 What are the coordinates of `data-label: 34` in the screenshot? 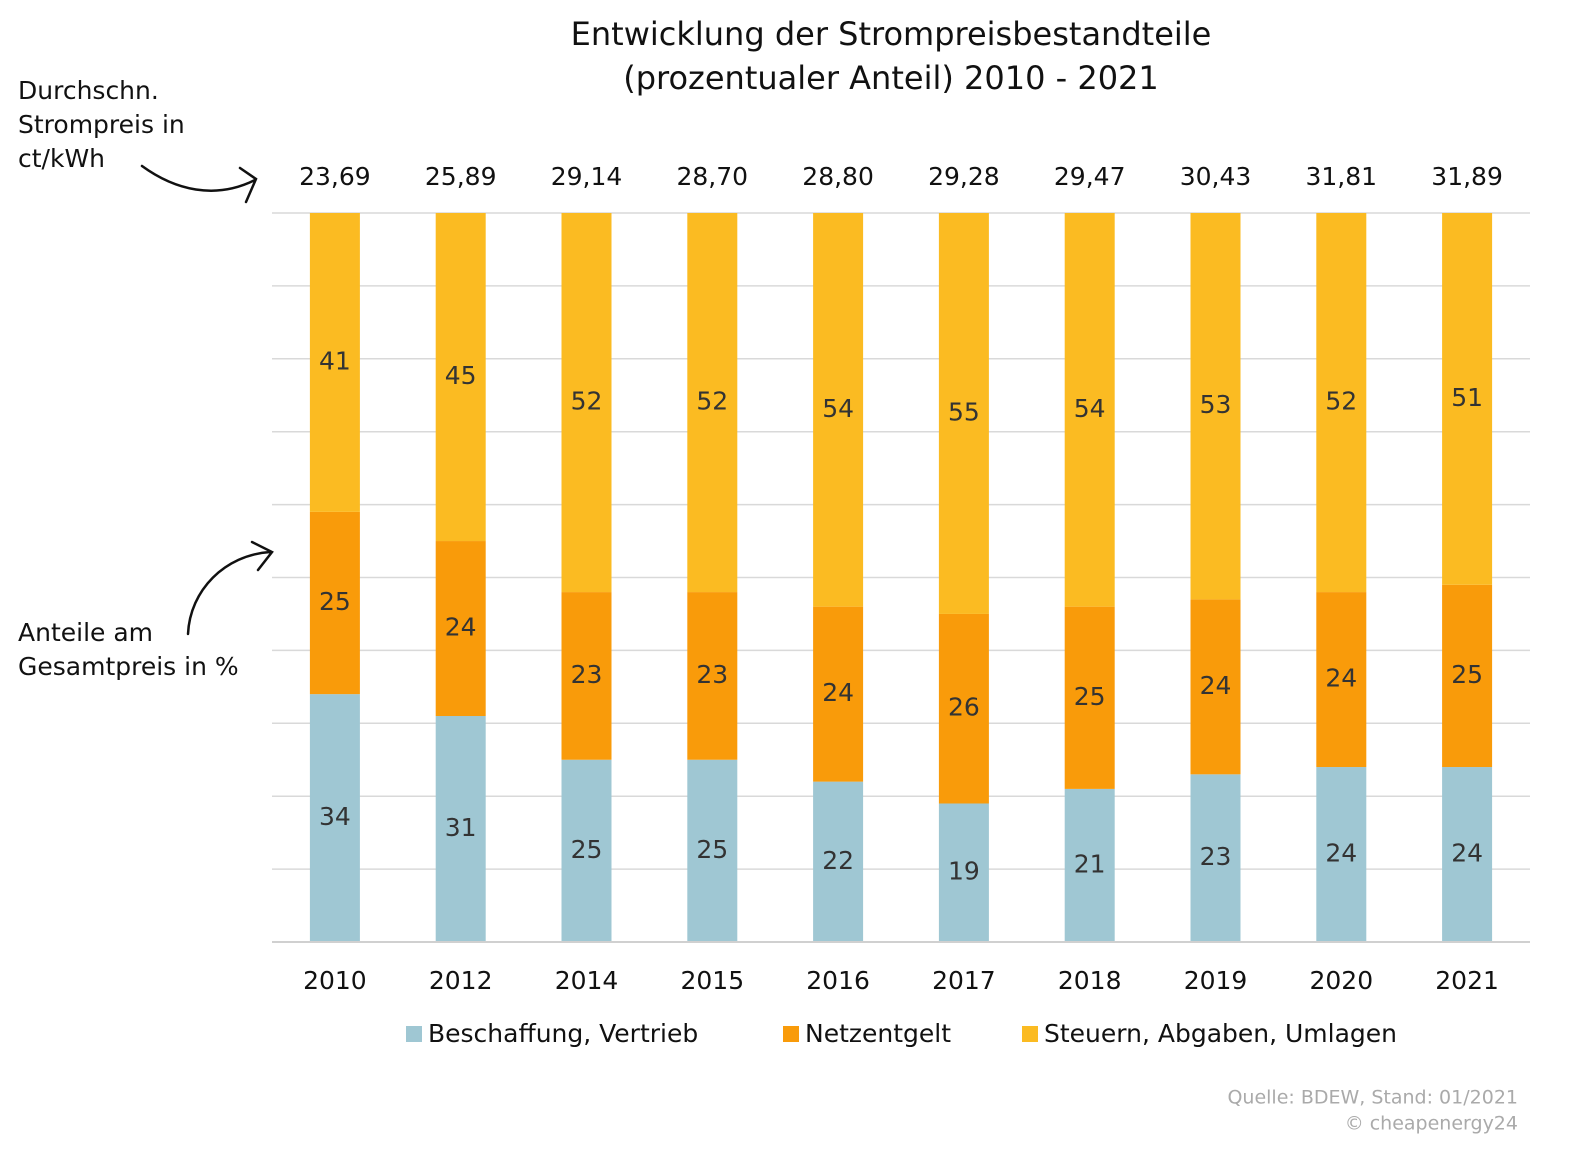 It's located at (335, 816).